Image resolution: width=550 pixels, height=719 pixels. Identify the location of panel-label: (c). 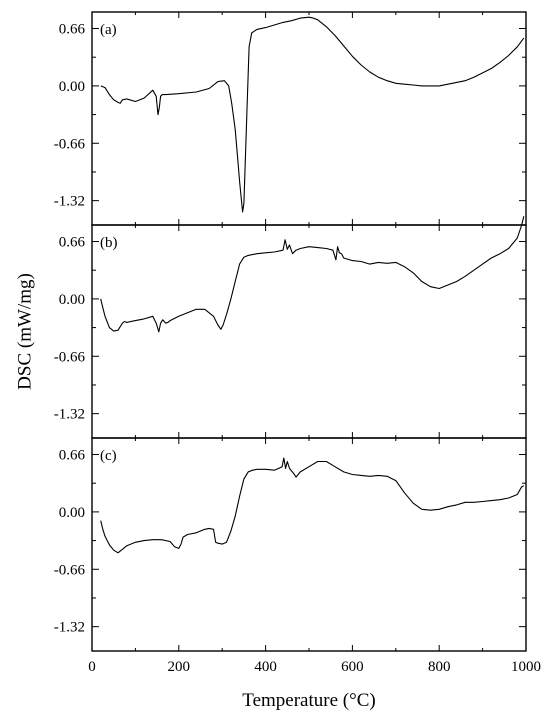
(108, 456).